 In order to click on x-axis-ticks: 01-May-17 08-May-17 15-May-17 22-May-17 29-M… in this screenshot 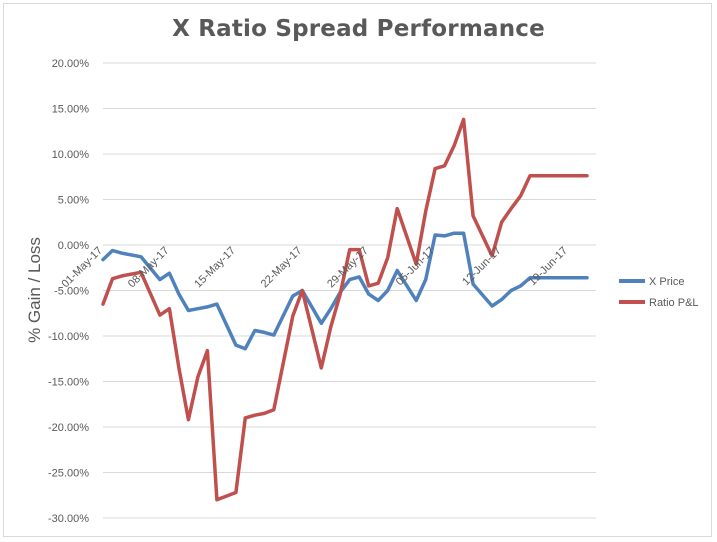, I will do `click(314, 268)`.